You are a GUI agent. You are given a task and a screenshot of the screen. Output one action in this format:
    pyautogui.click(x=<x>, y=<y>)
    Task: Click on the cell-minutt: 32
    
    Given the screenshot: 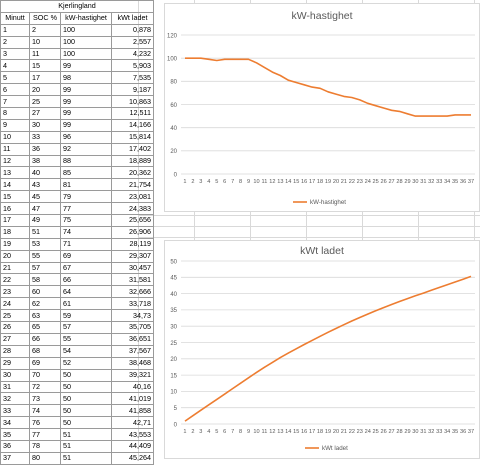 What is the action you would take?
    pyautogui.click(x=15, y=399)
    